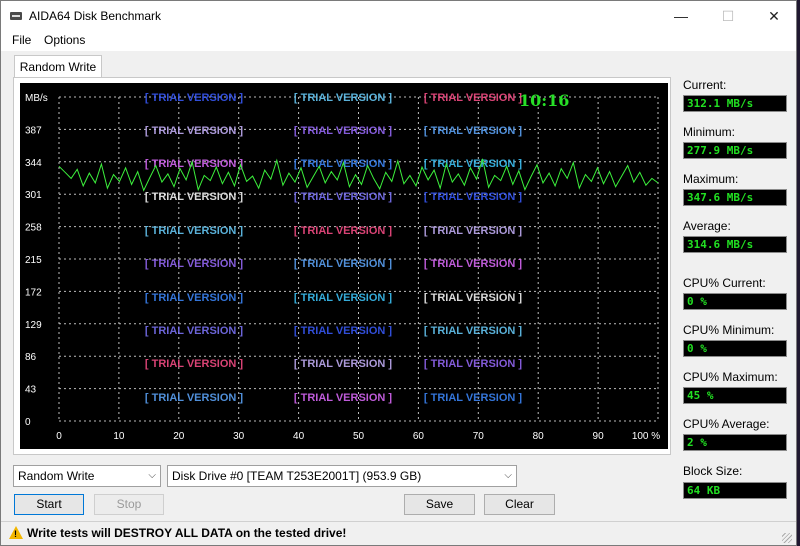  I want to click on average-label: Average:, so click(707, 226).